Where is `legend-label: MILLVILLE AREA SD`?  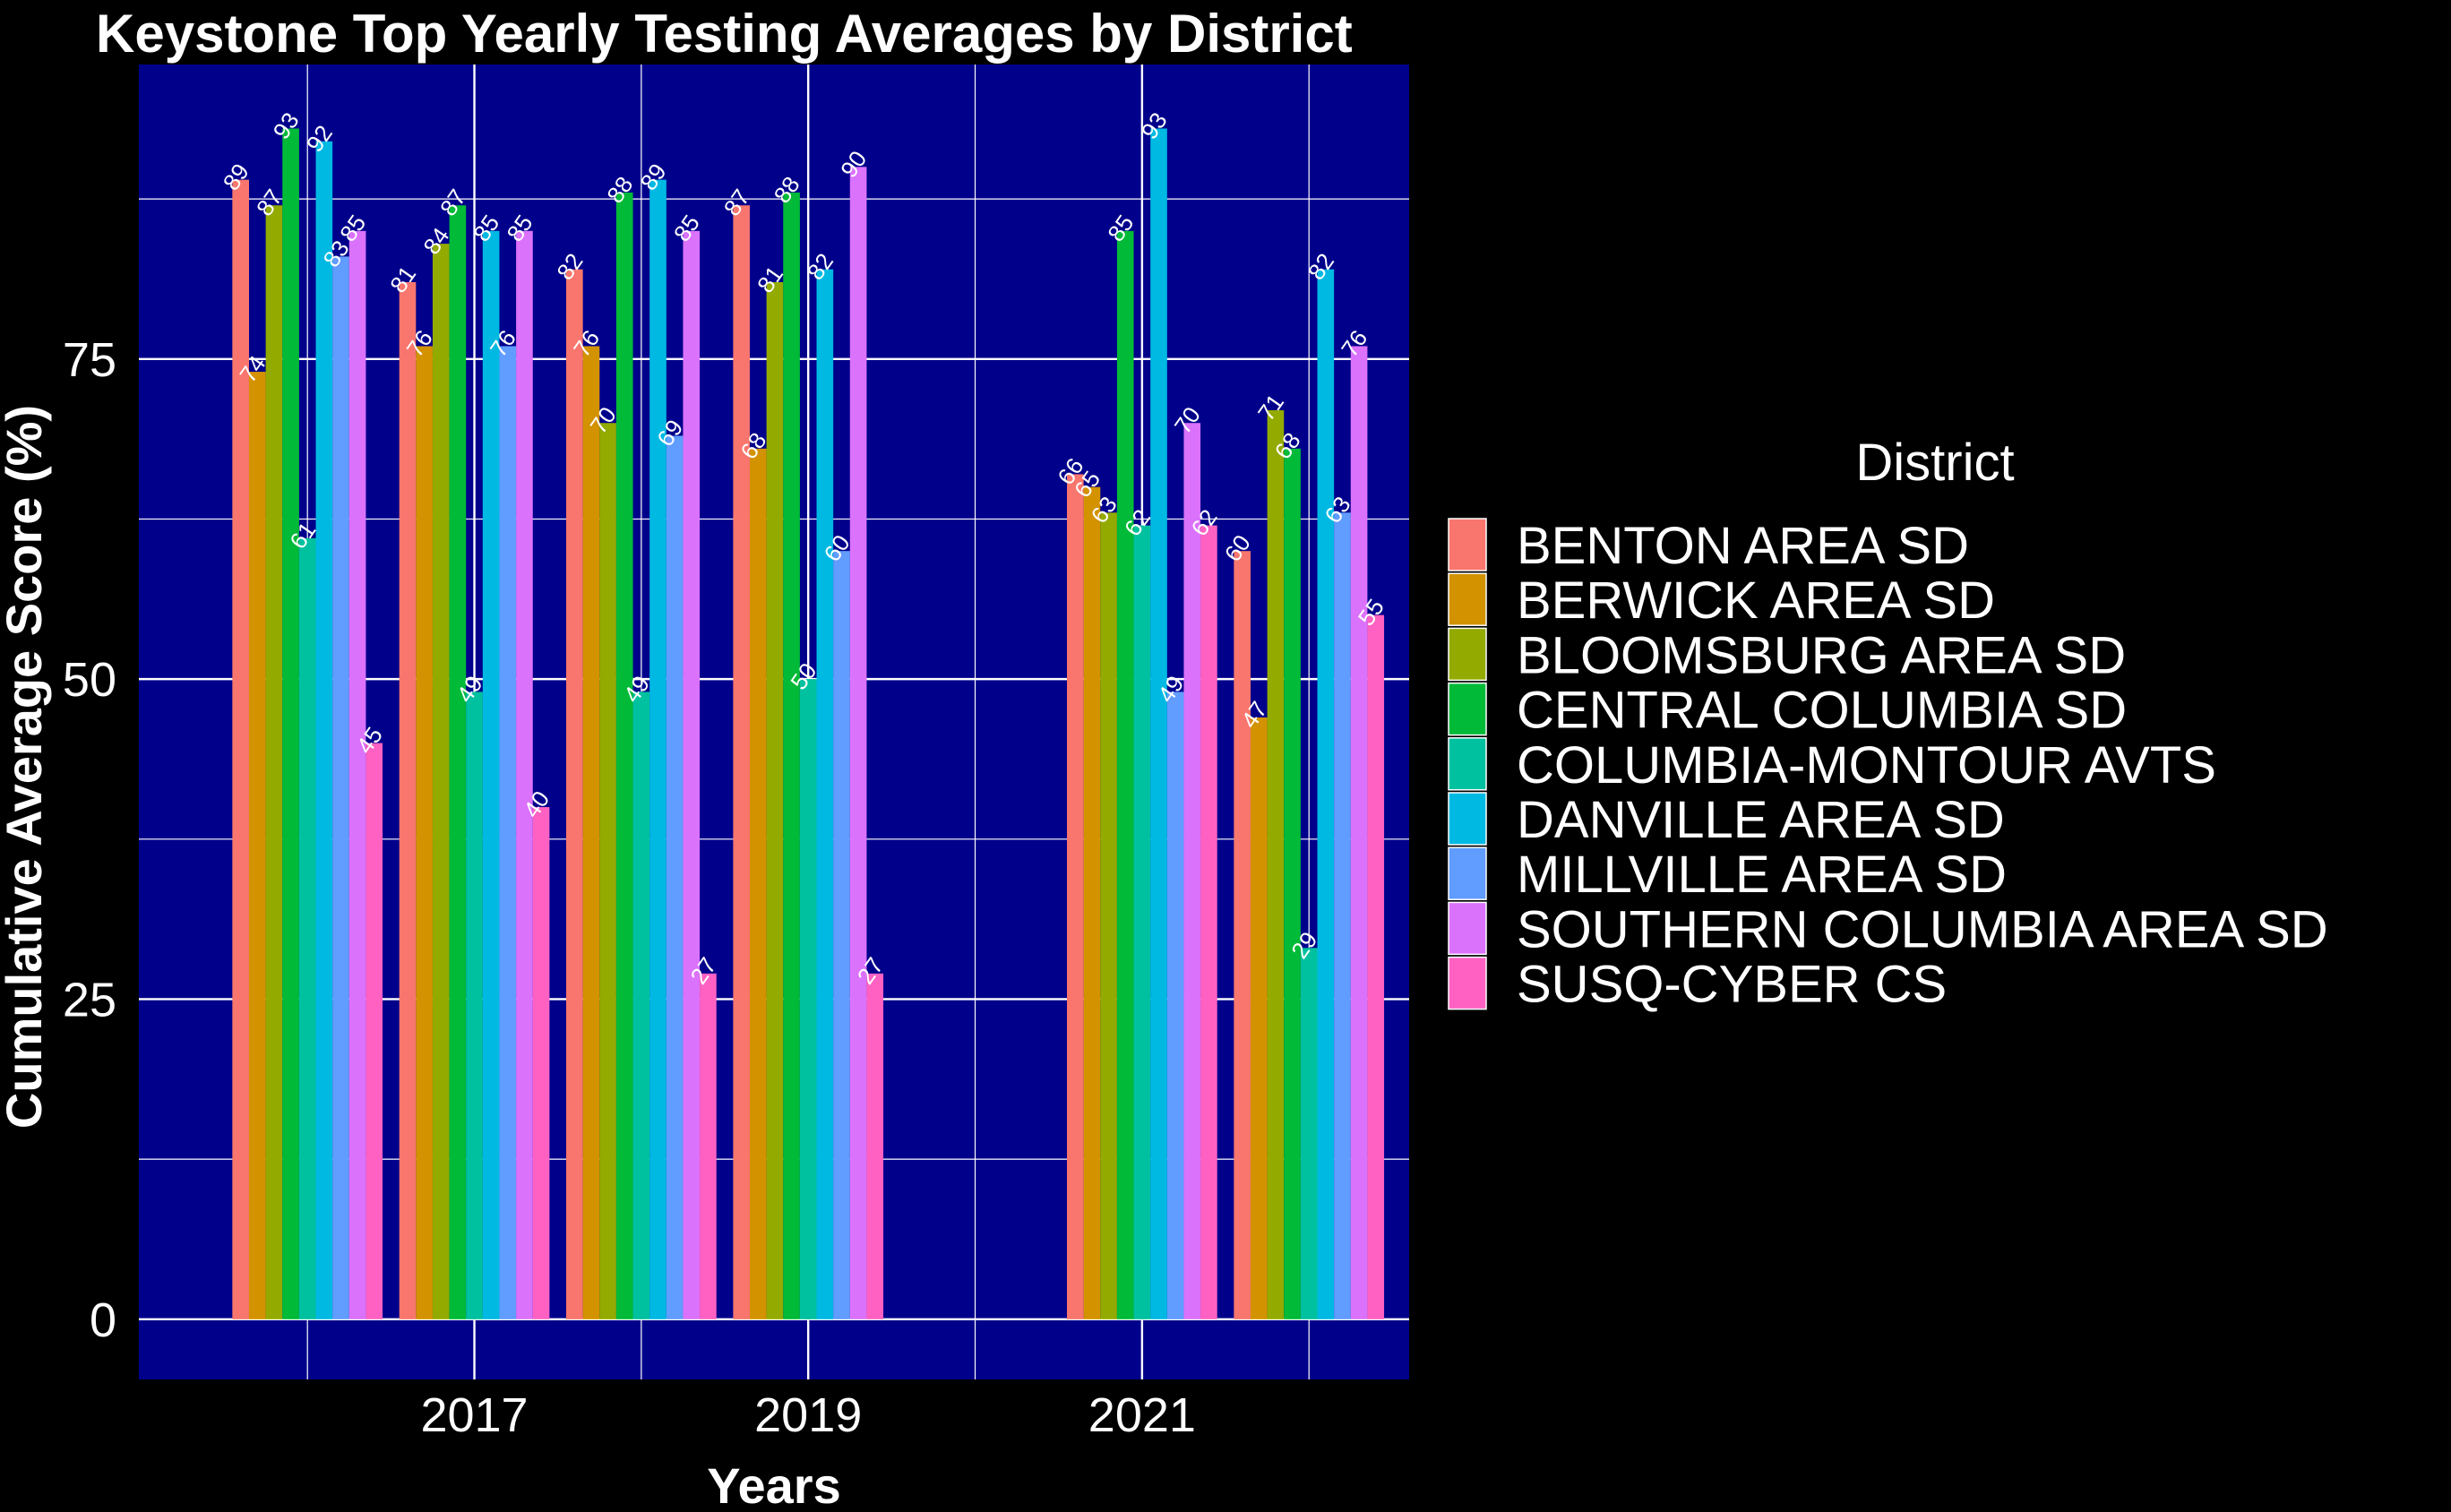
legend-label: MILLVILLE AREA SD is located at coordinates (1762, 875).